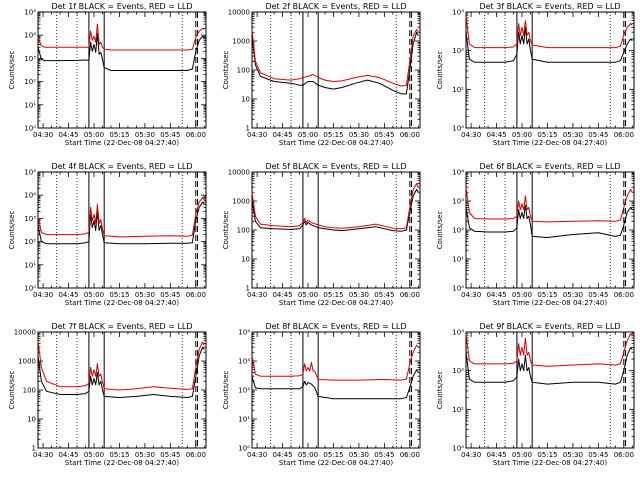 The height and width of the screenshot is (480, 640). Describe the element at coordinates (549, 166) in the screenshot. I see `panel-title: Det 6f BLACK = Events, RED = LLD` at that location.